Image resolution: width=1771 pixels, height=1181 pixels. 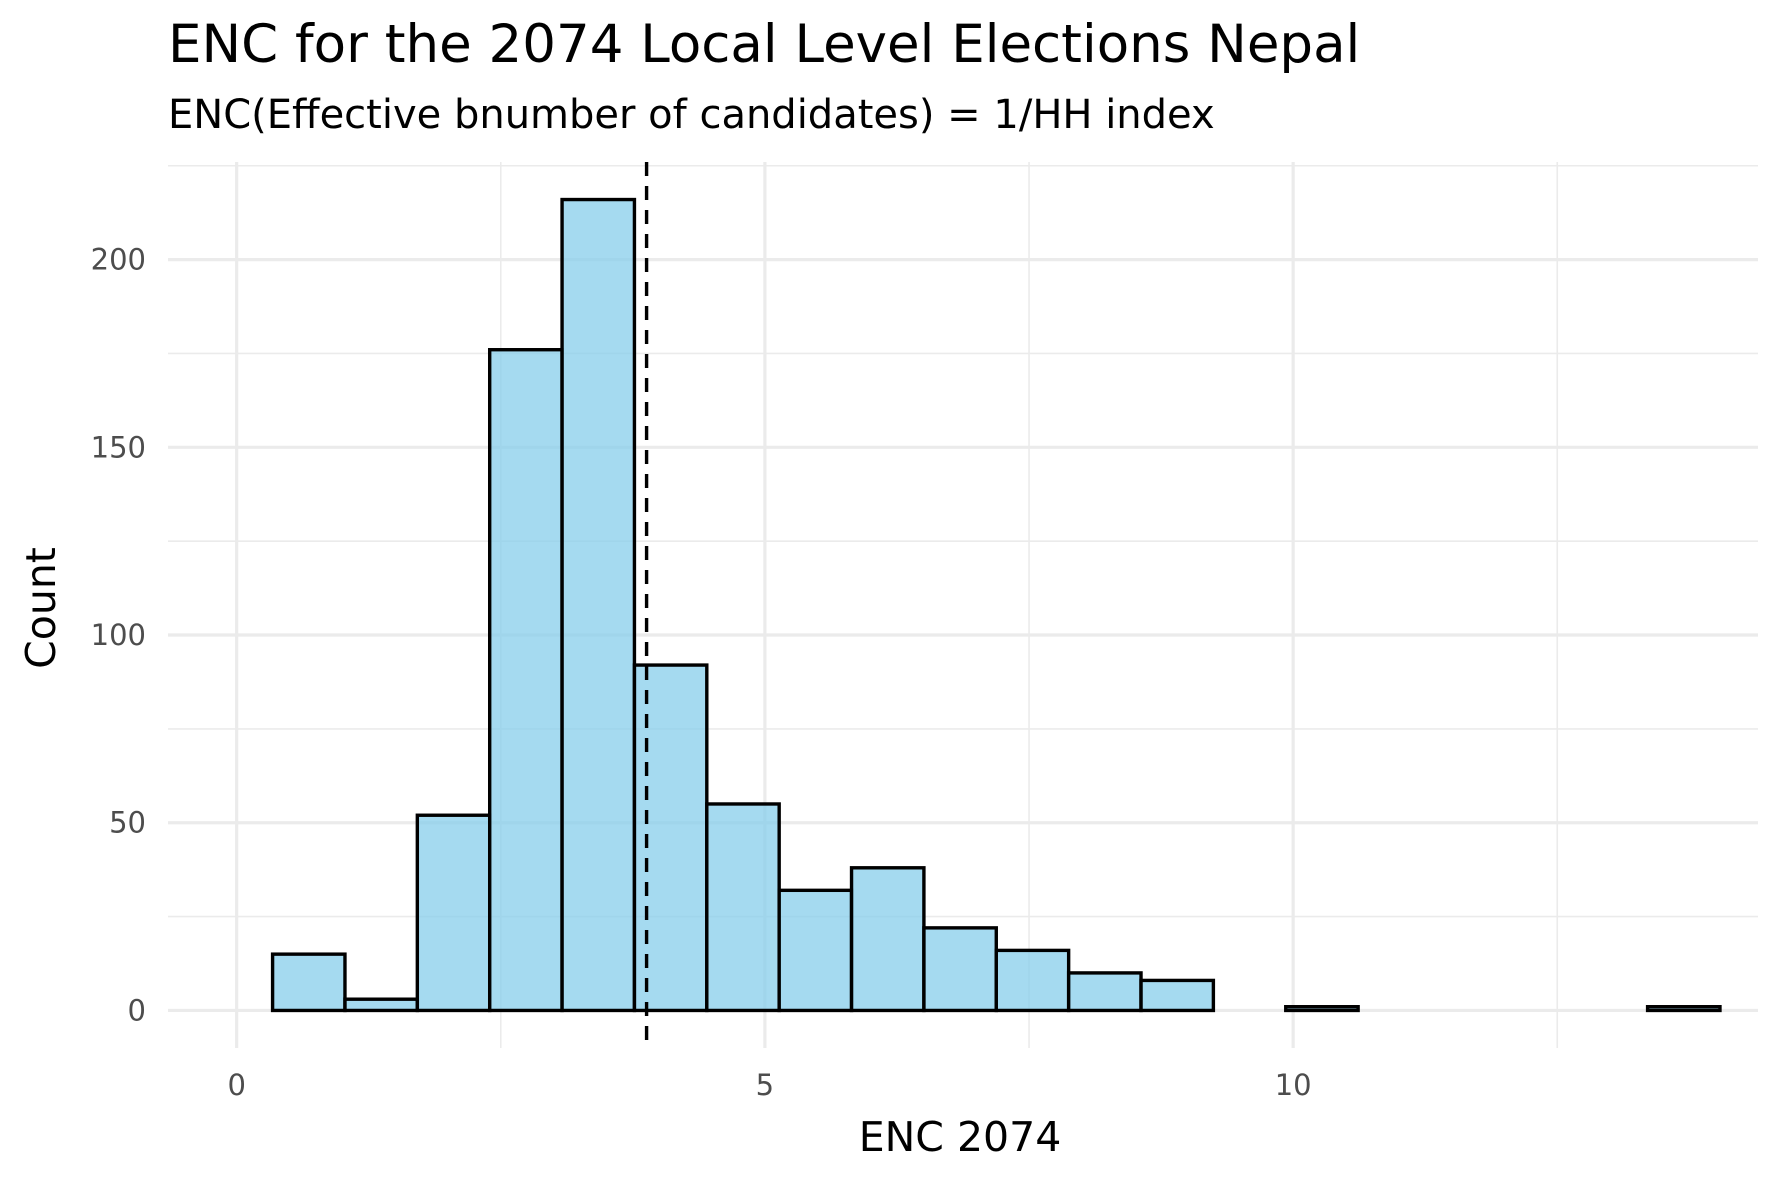 I want to click on x-axis-title: ENC 2074, so click(x=960, y=1137).